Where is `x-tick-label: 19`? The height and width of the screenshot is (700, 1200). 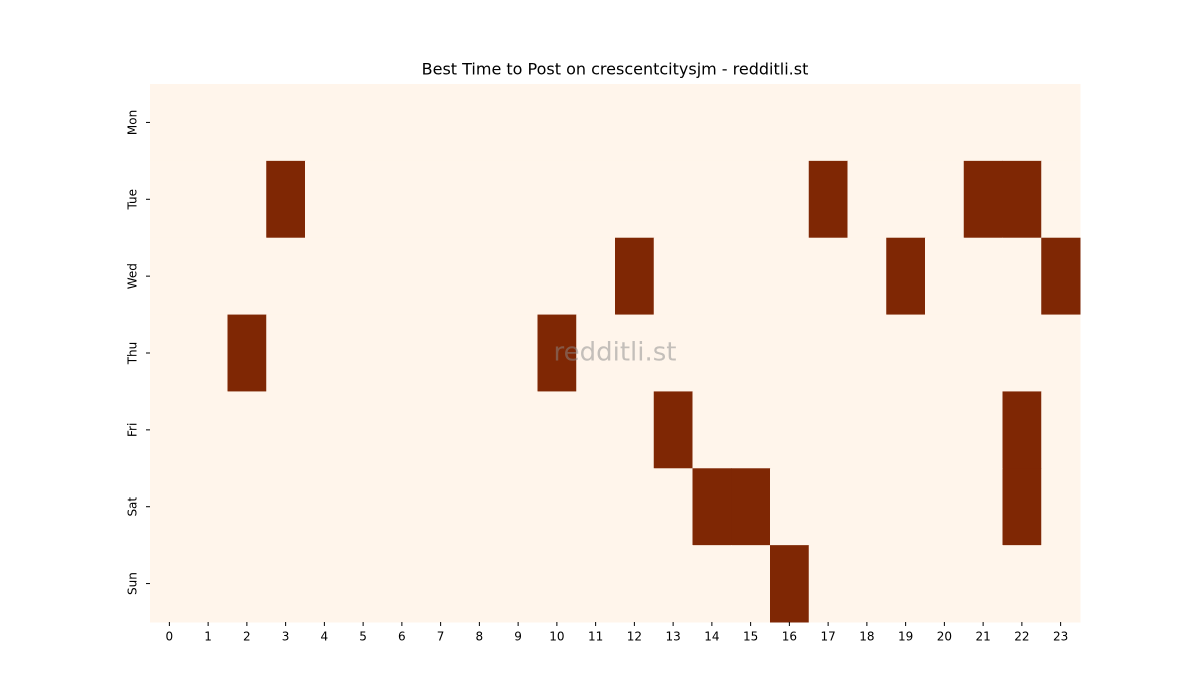
x-tick-label: 19 is located at coordinates (905, 637).